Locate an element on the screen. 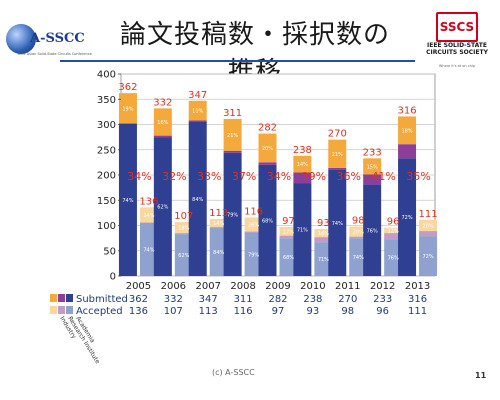 This screenshot has height=400, width=500. accepted-total-label: 98 is located at coordinates (358, 221).